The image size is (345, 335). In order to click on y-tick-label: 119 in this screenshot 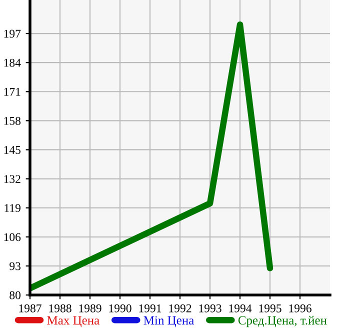, I will do `click(12, 208)`.